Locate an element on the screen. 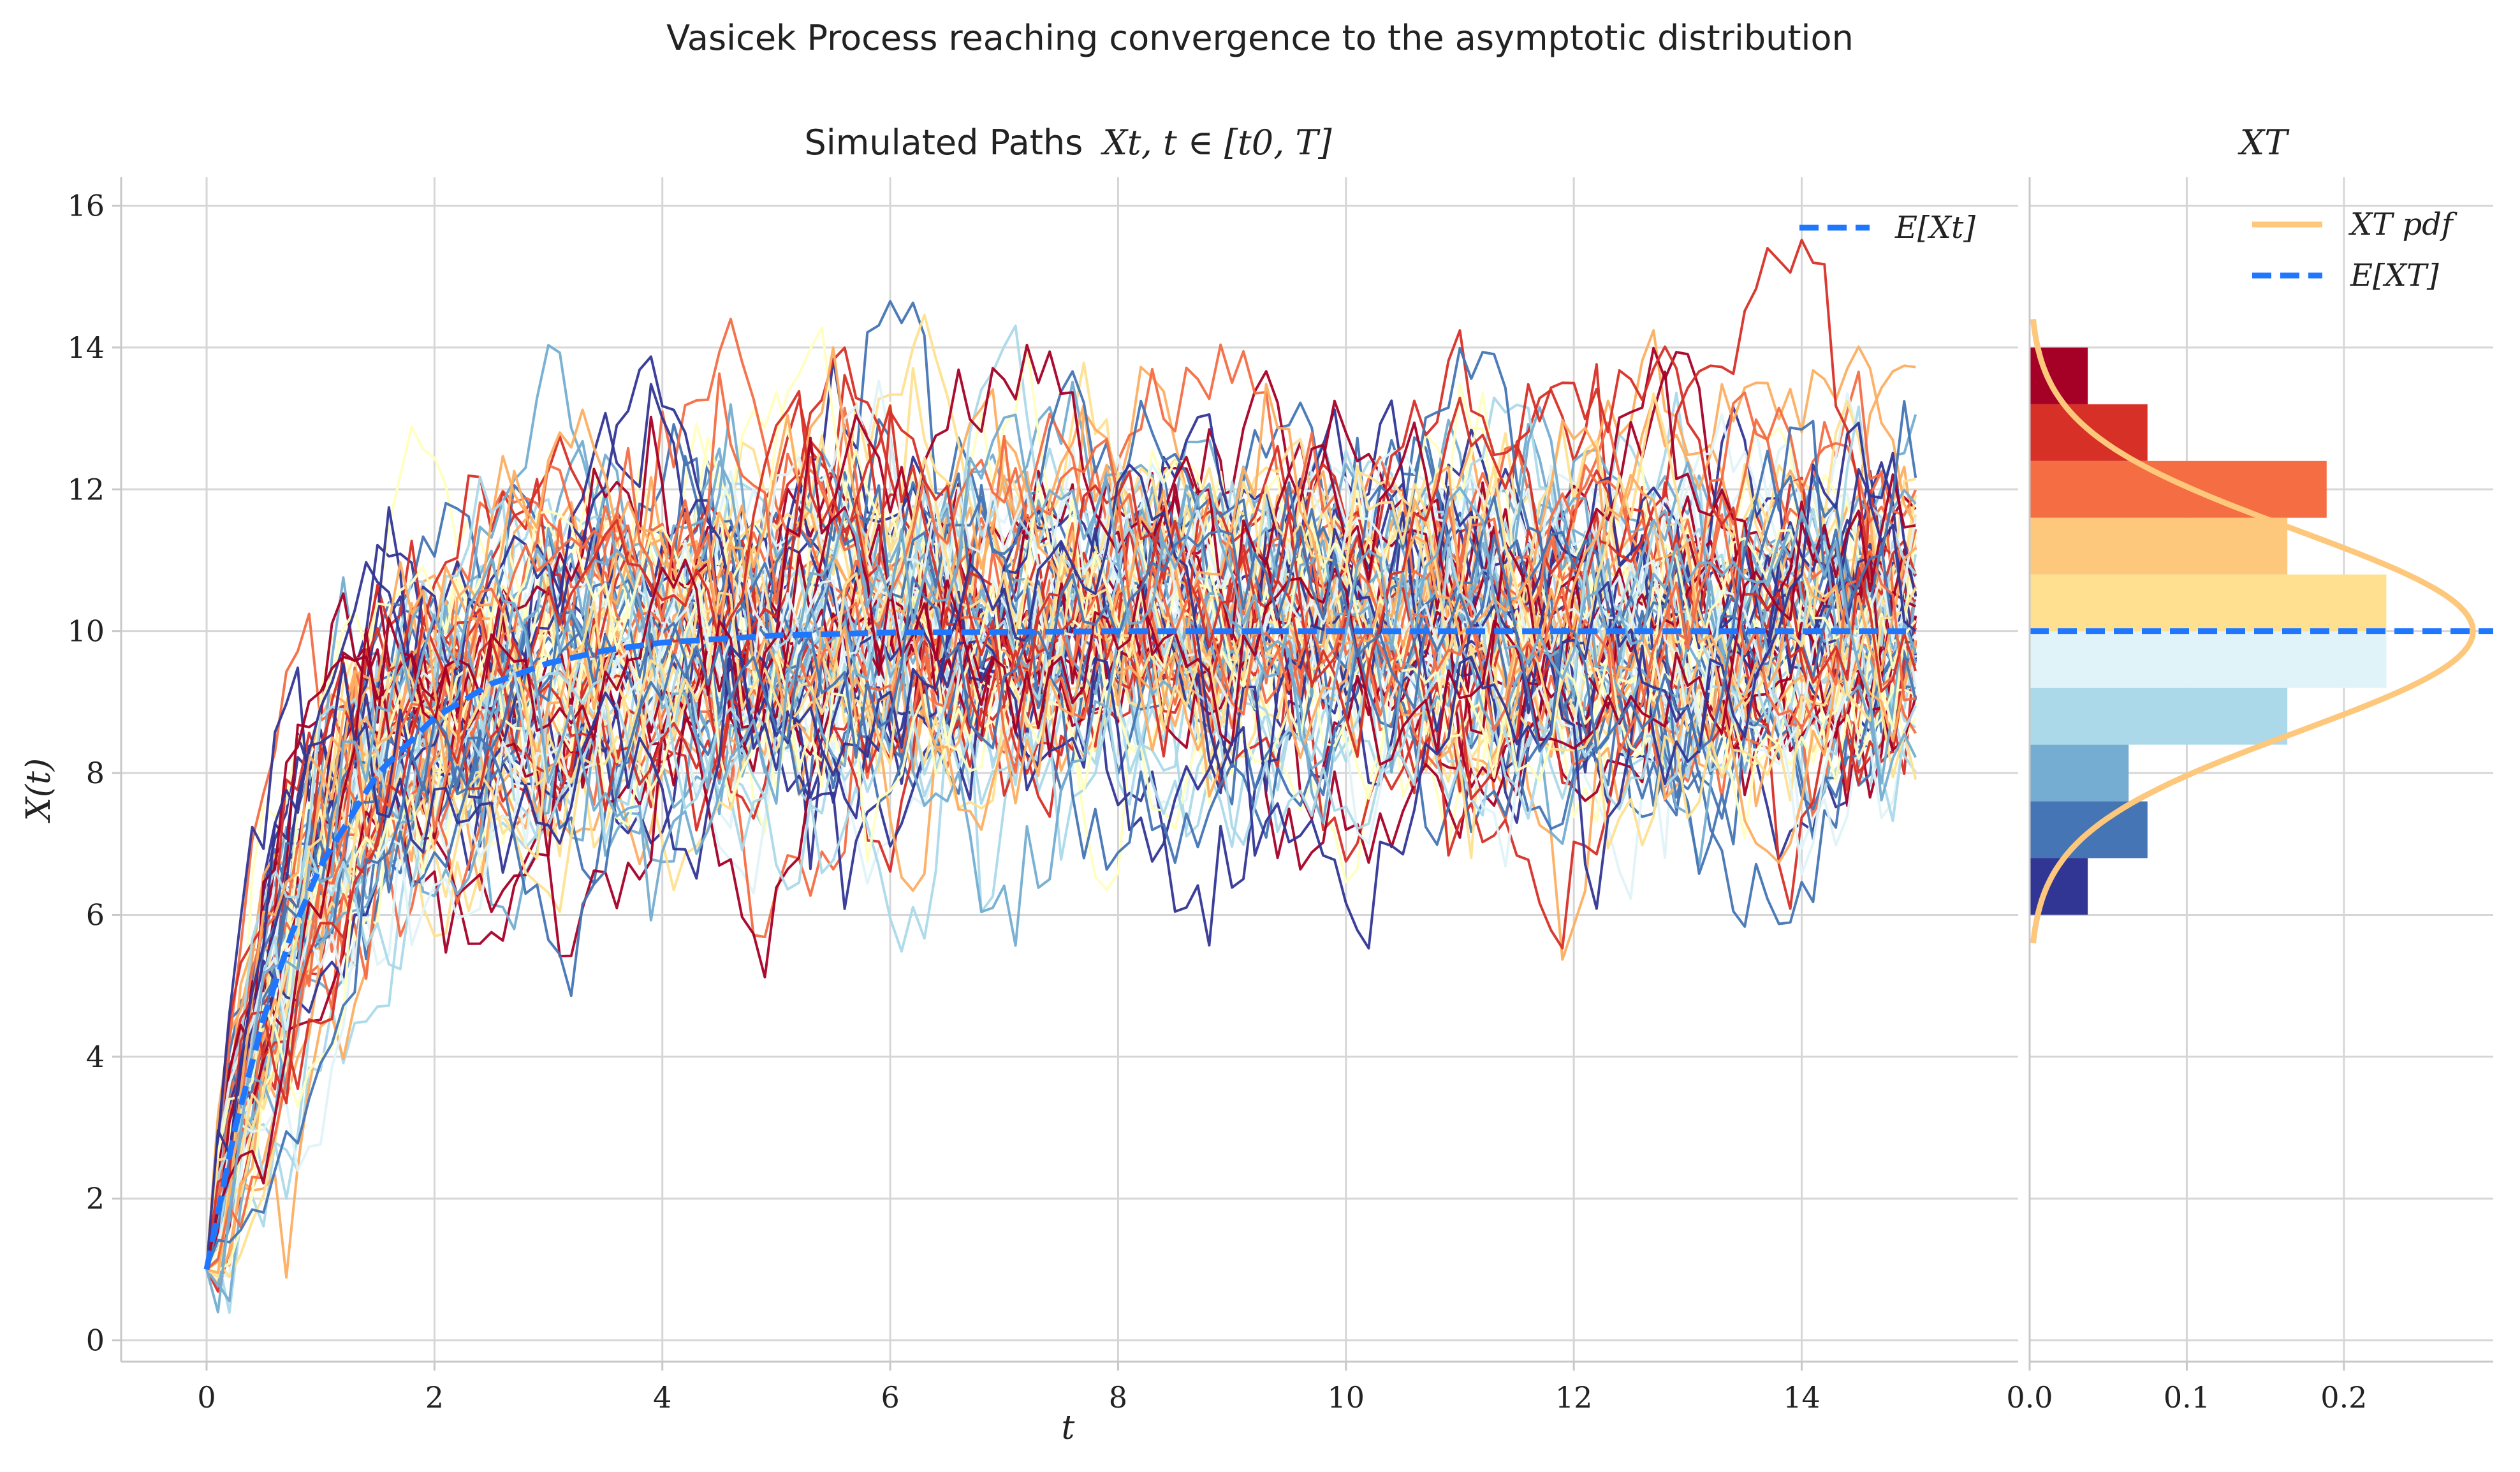  paths-x-tick-label: 4 is located at coordinates (662, 1397).